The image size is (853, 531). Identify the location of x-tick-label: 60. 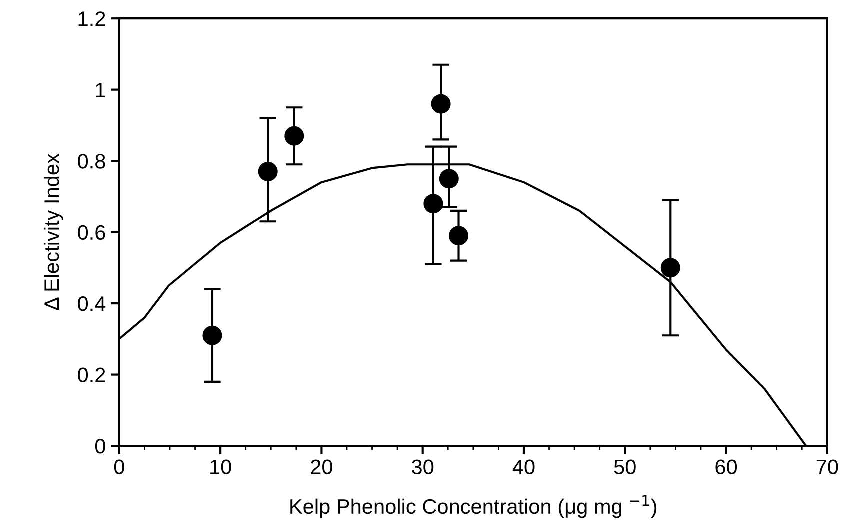
(727, 467).